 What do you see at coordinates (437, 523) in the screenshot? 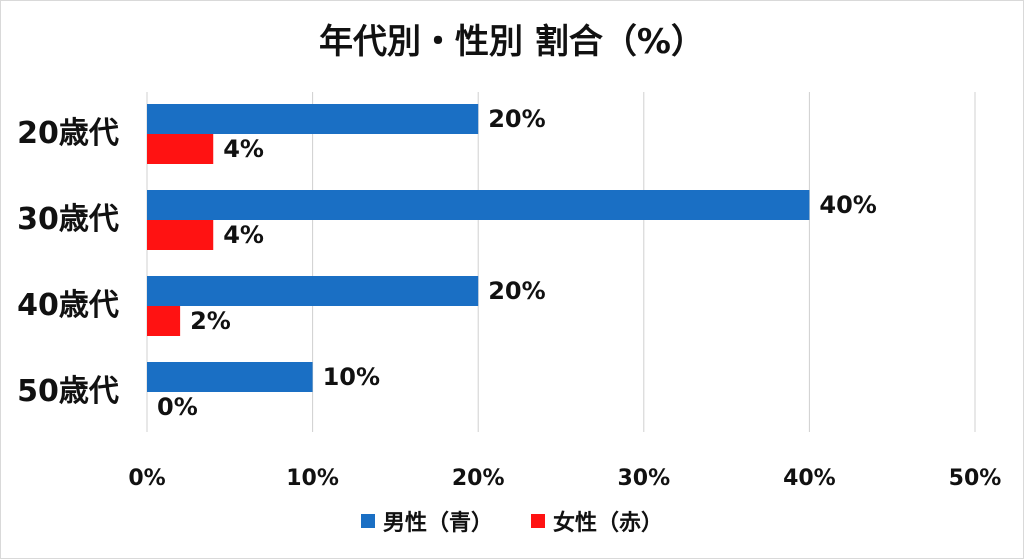
I see `legend-label-male: 男性（青）` at bounding box center [437, 523].